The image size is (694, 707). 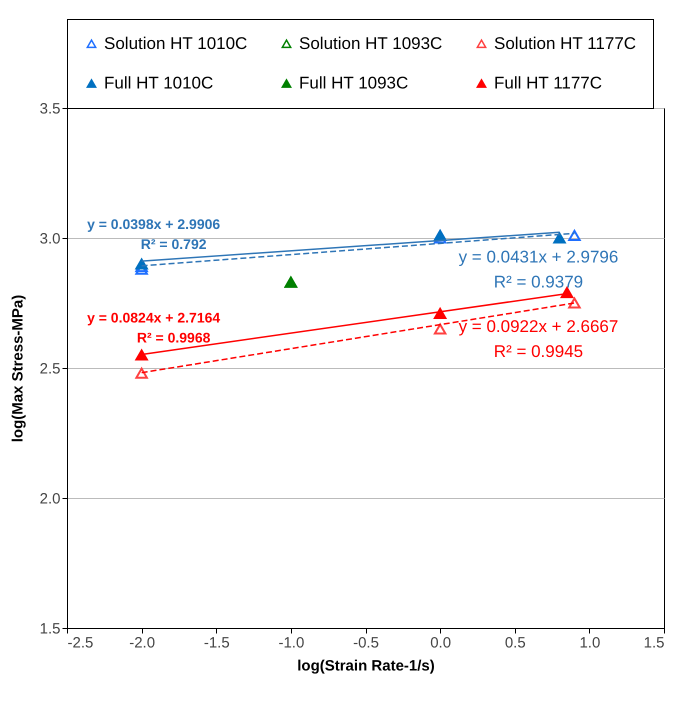 I want to click on y-axis-title: log(Max Stress-MPa), so click(x=18, y=368).